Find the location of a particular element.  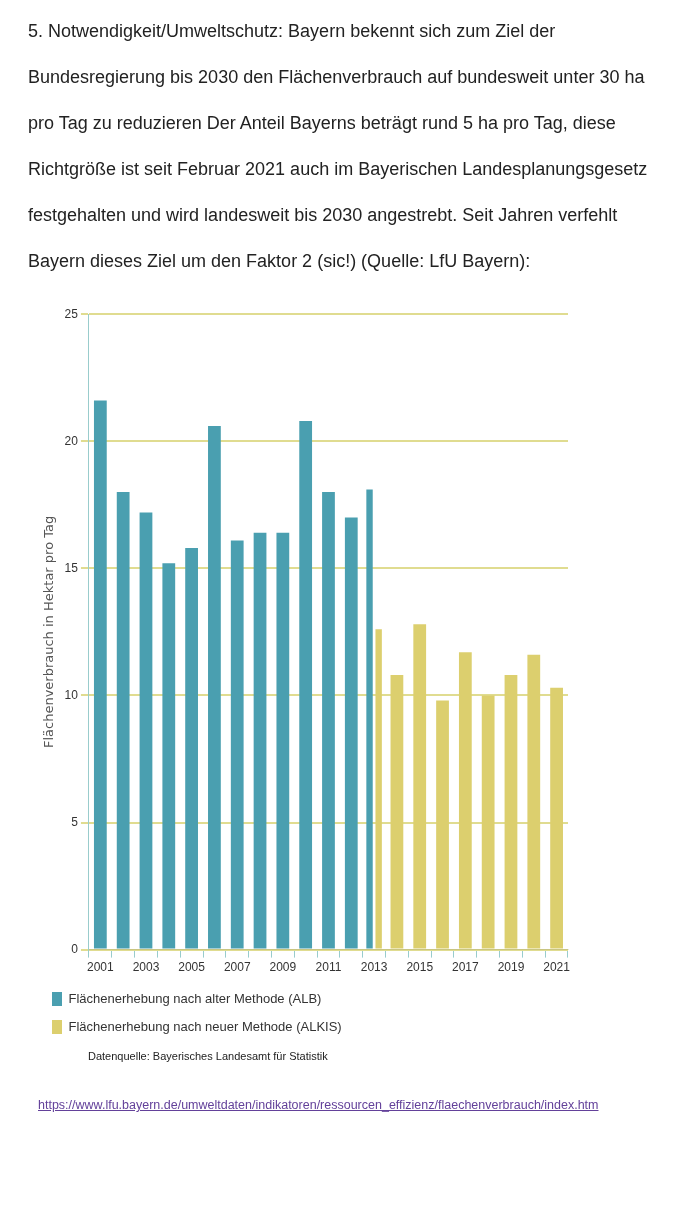

y-axis-title: Flächenverbrauch in Hektar pro Tag is located at coordinates (49, 632).